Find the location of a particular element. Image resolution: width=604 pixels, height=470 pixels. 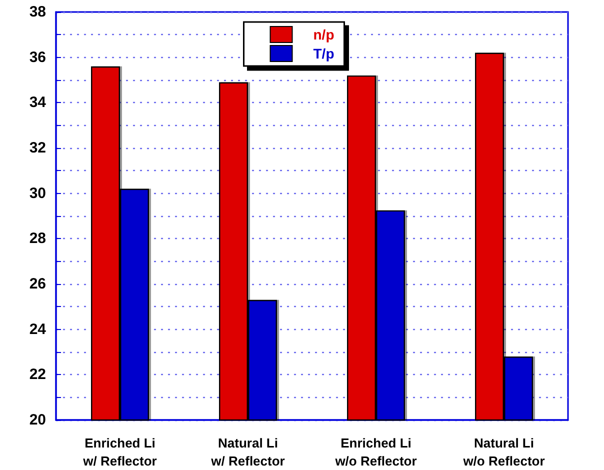

x-tick-label: Enriched Li w/ Reflector is located at coordinates (119, 452).